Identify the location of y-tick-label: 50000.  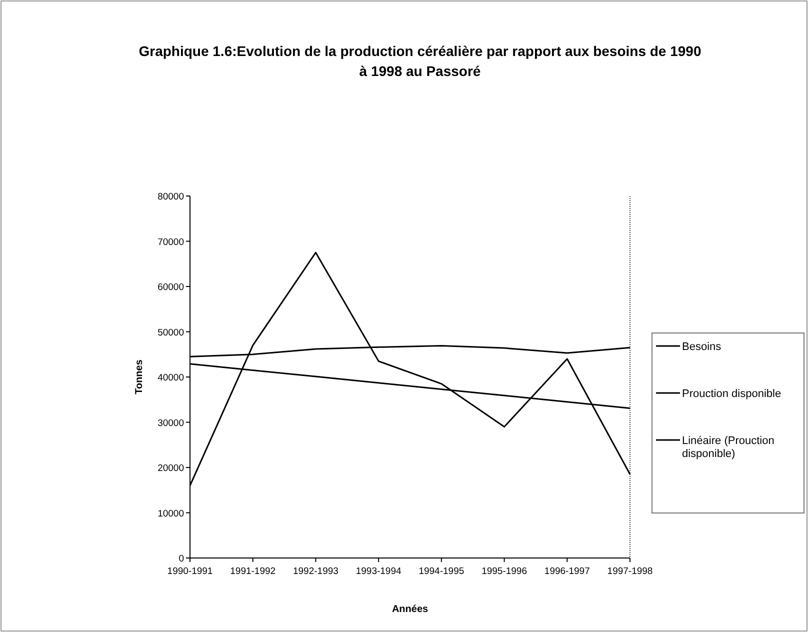
(171, 332).